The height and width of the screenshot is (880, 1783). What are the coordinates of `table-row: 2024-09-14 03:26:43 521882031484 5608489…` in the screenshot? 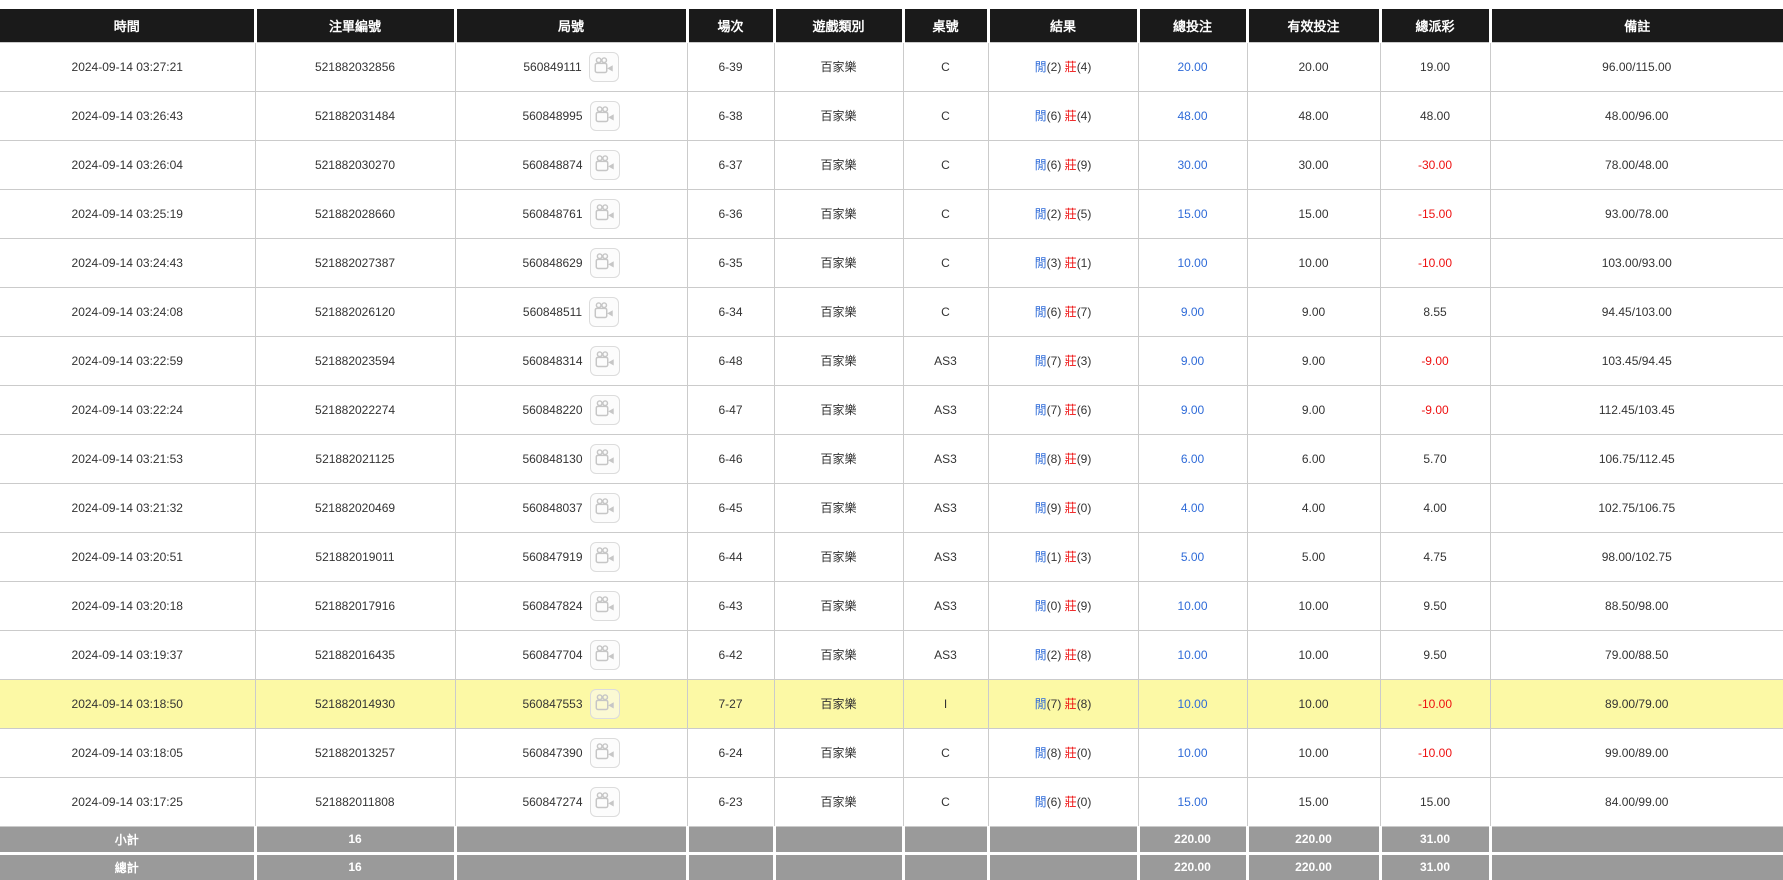 It's located at (891, 116).